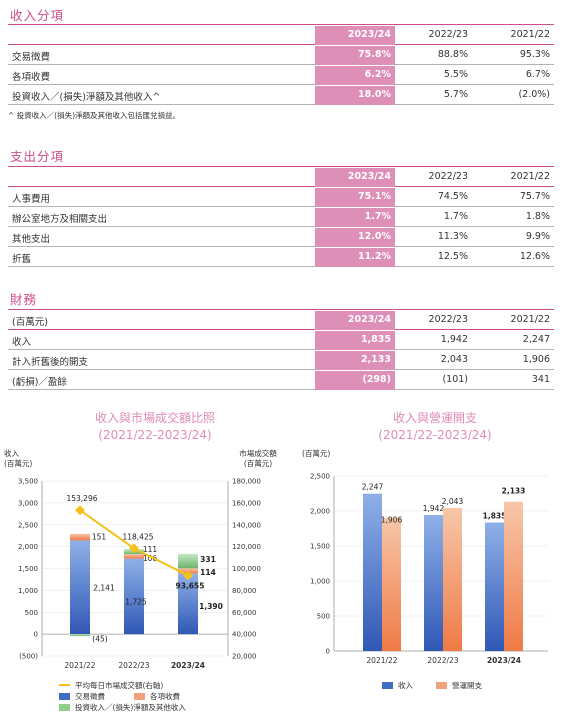 Image resolution: width=562 pixels, height=724 pixels. Describe the element at coordinates (513, 576) in the screenshot. I see `bar-expense` at that location.